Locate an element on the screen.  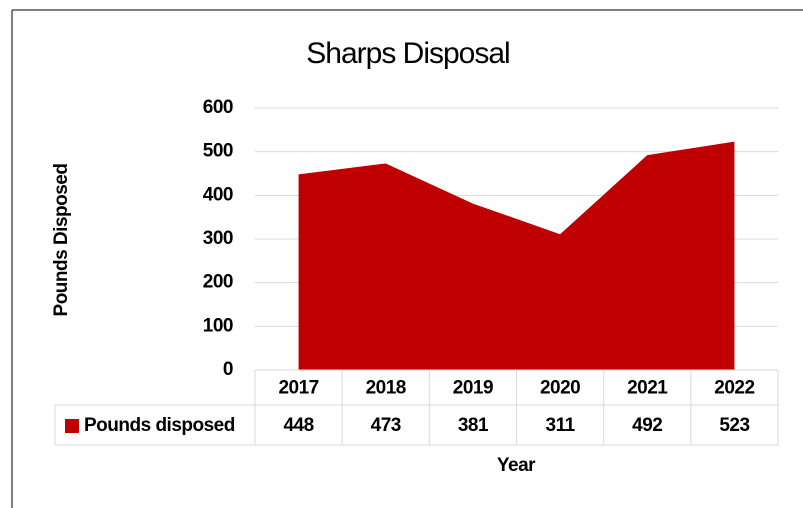
table-value: 381 is located at coordinates (473, 425).